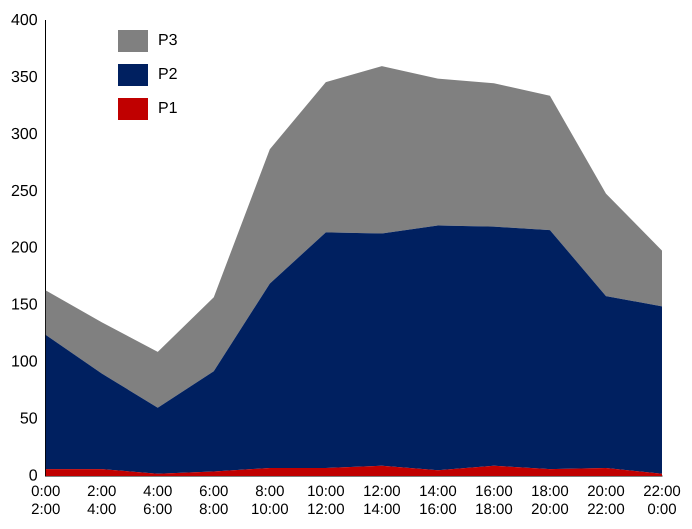 The image size is (692, 529). I want to click on x-tick-label: 20:00 22:00, so click(606, 500).